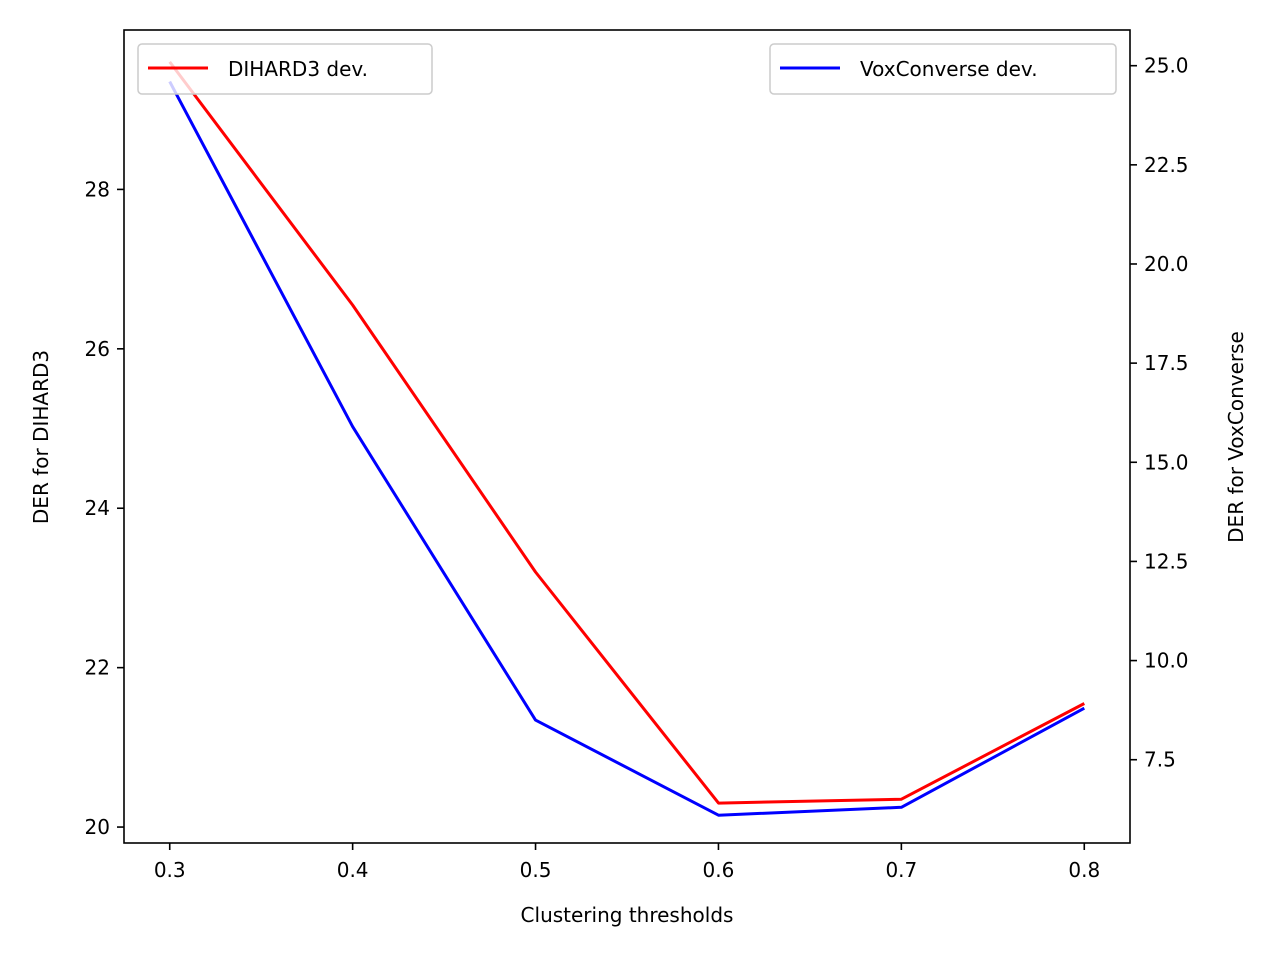 This screenshot has width=1280, height=960. What do you see at coordinates (1166, 66) in the screenshot?
I see `right-tick-label: 25.0` at bounding box center [1166, 66].